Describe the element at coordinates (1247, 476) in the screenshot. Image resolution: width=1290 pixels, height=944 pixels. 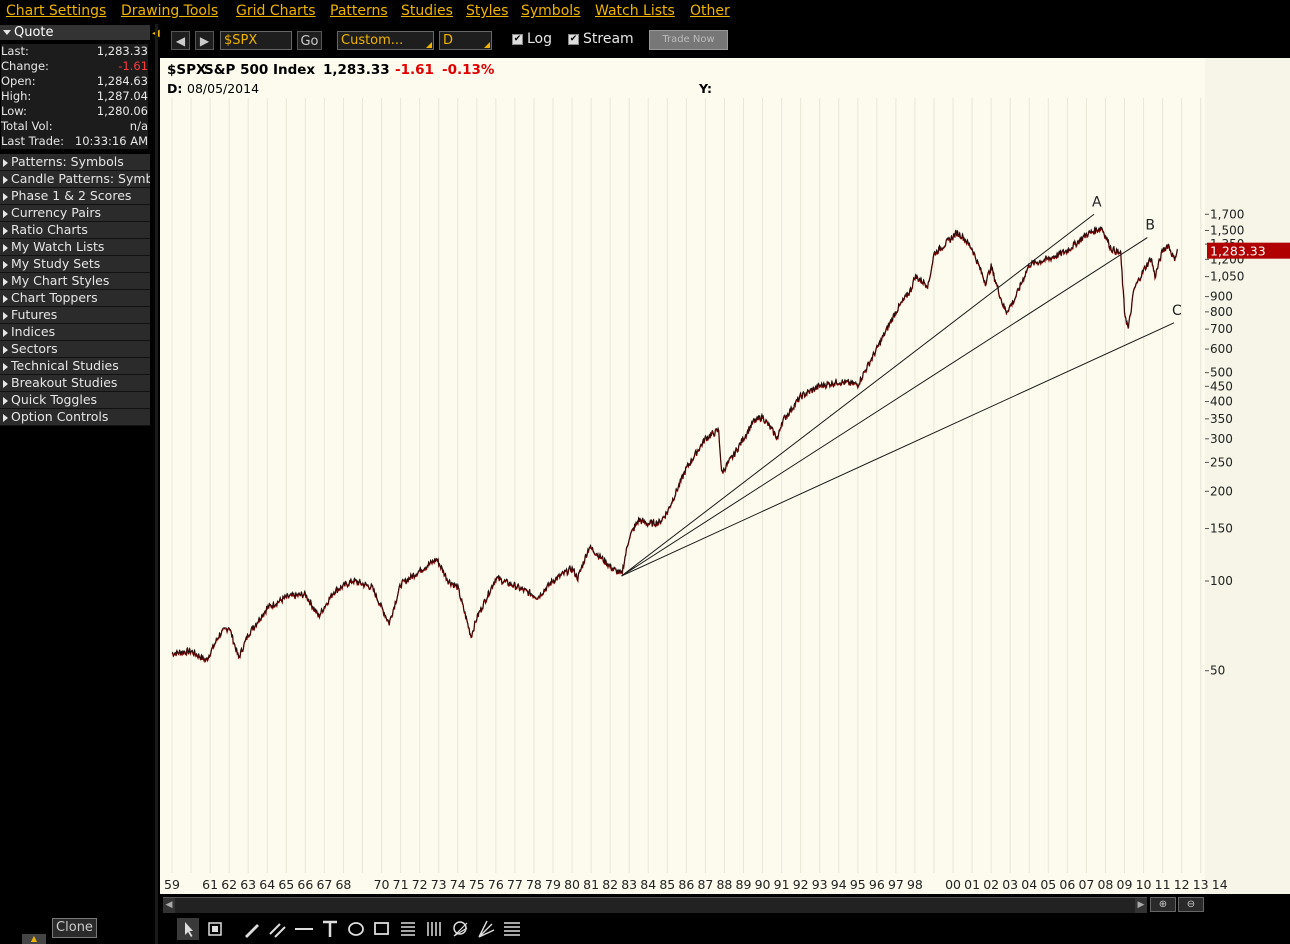
I see `price-axis-background` at that location.